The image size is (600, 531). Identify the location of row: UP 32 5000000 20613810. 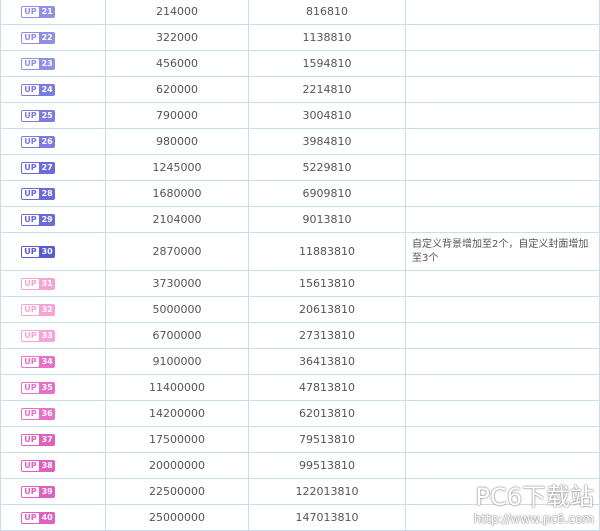
(300, 309).